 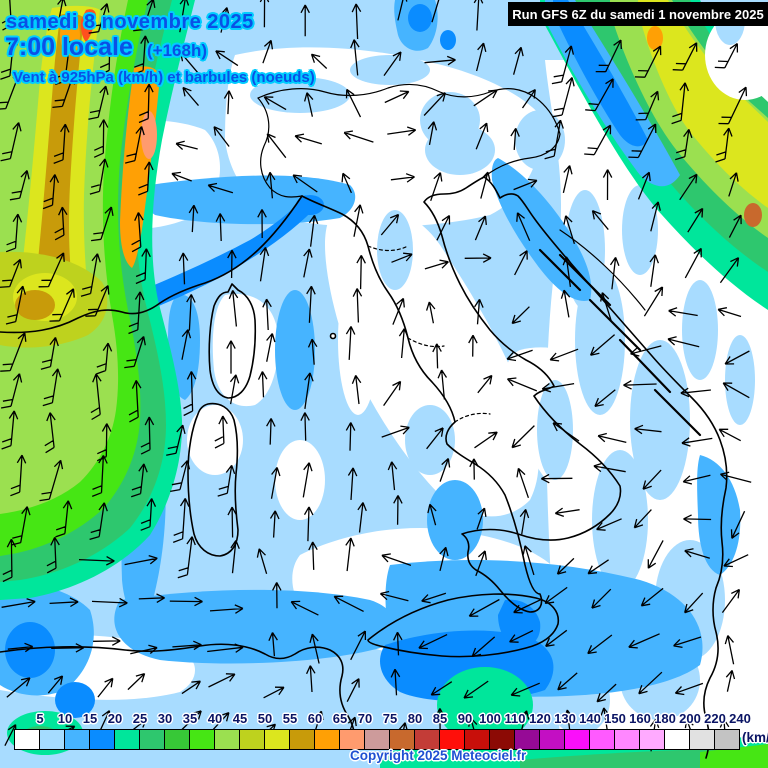 What do you see at coordinates (490, 718) in the screenshot?
I see `scale-tick-label: 100` at bounding box center [490, 718].